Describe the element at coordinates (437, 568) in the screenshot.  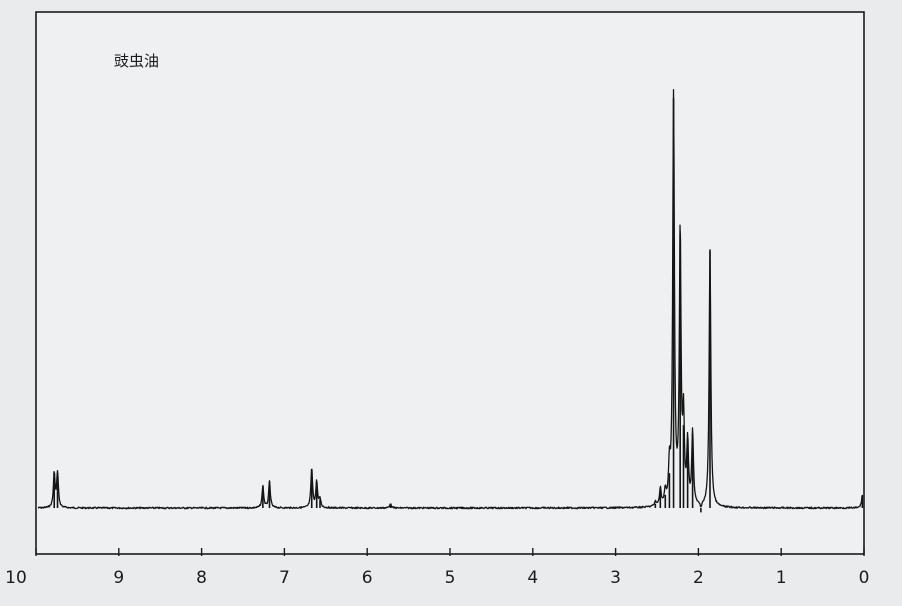
I see `x-axis: 10 9 8 7 6 5 4 3 2 1 0` at that location.